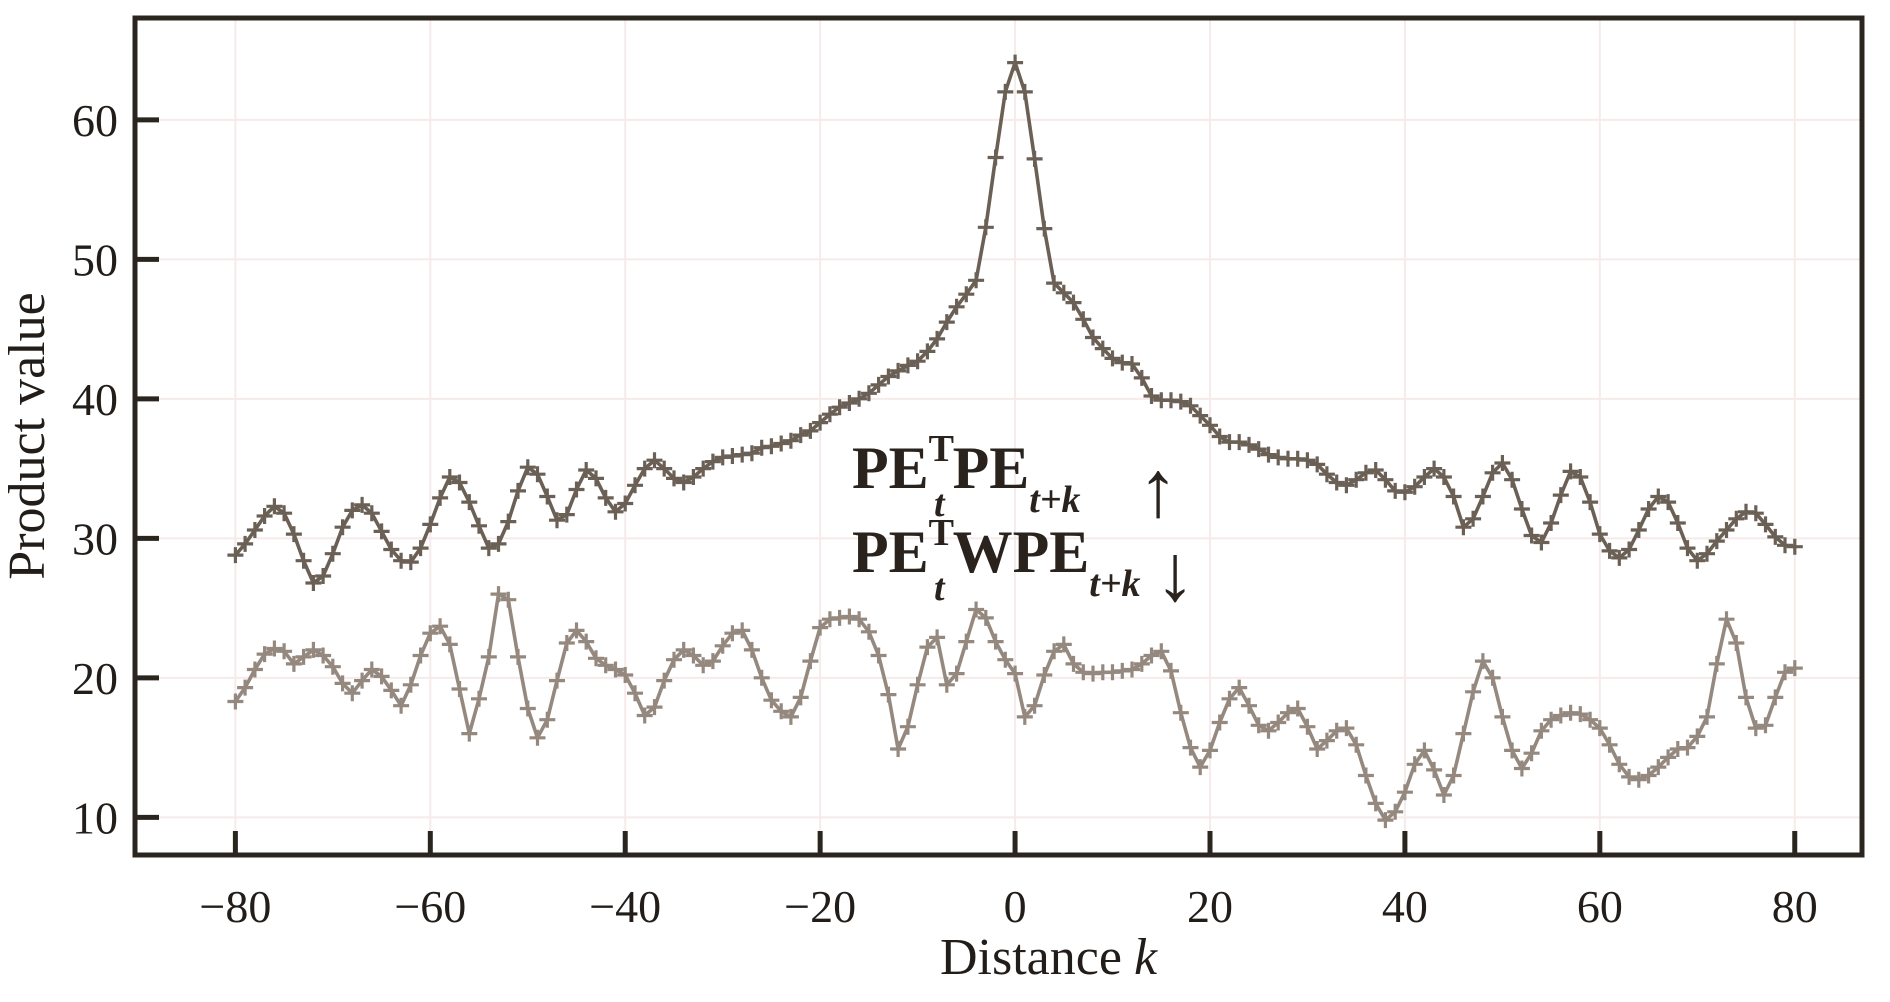 The image size is (1890, 1002). Describe the element at coordinates (95, 399) in the screenshot. I see `y-tick-label: 40` at that location.